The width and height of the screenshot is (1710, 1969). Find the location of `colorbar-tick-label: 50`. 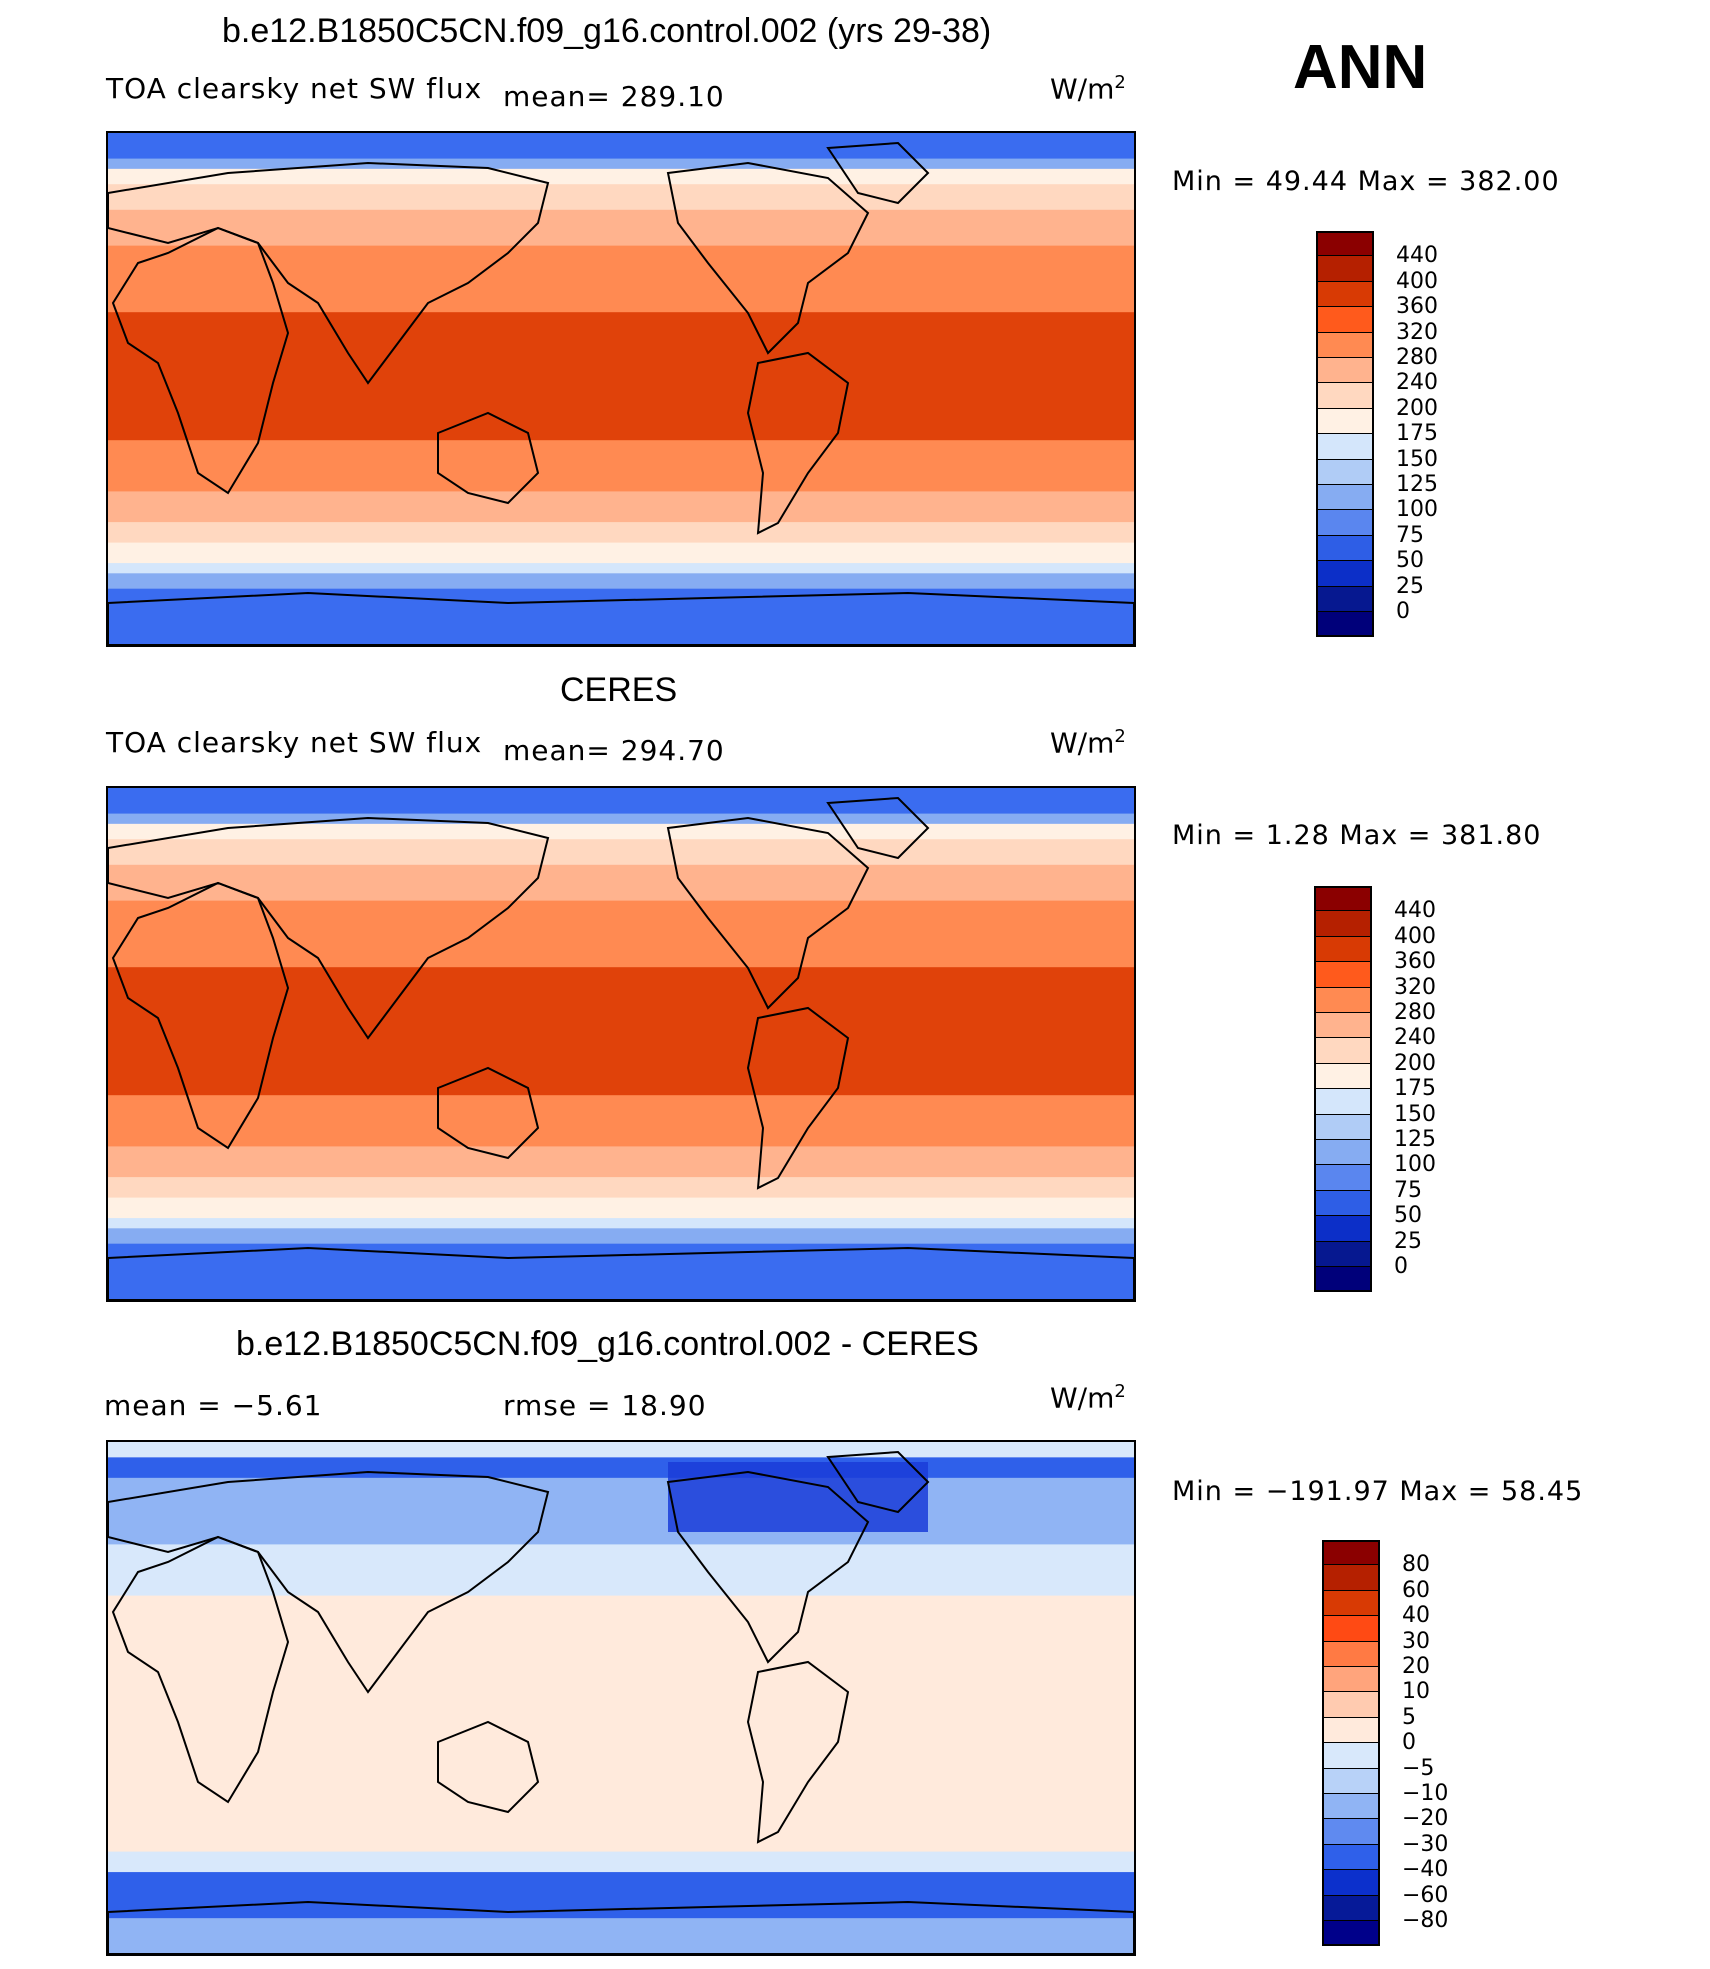

colorbar-tick-label: 50 is located at coordinates (1410, 561).